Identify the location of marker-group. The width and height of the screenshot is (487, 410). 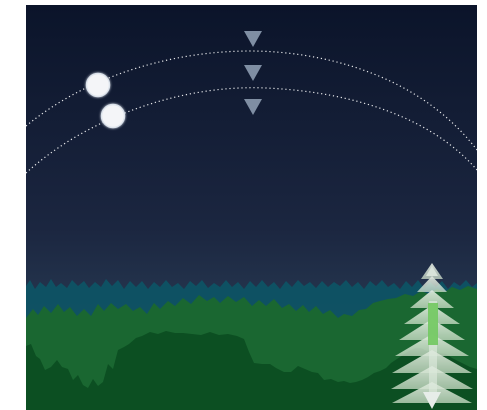
(253, 73).